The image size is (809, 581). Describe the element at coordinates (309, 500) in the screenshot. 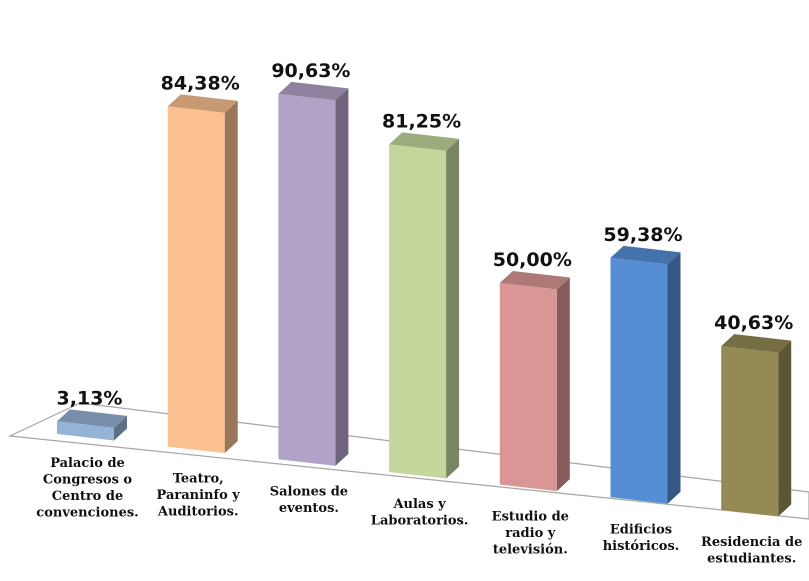

I see `category-label: Salones de eventos.` at that location.